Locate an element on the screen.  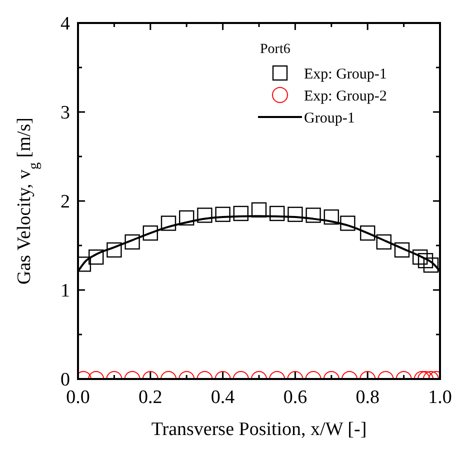
y-tick-label: 3 is located at coordinates (65, 113).